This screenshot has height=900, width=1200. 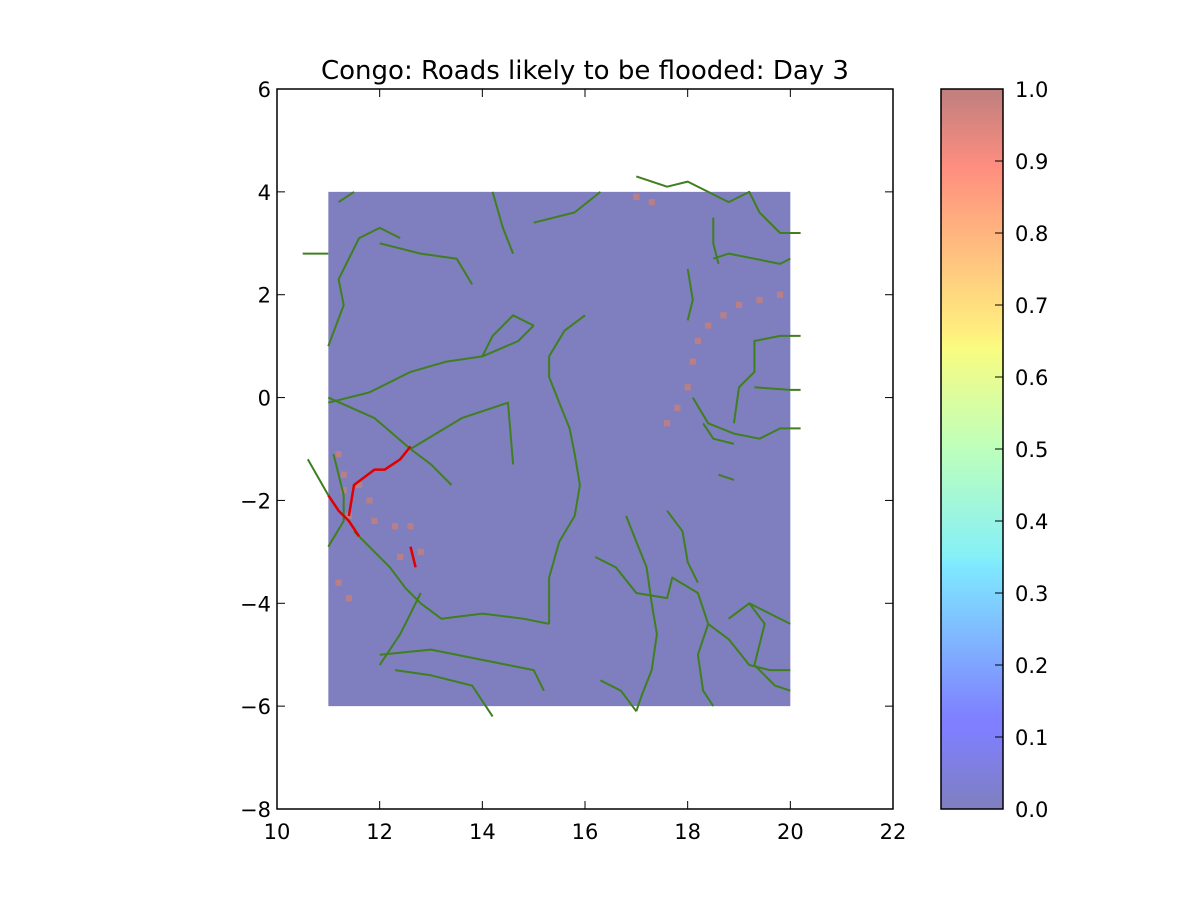 What do you see at coordinates (585, 71) in the screenshot?
I see `chart-title: Congo: Roads likely to be flooded: Day 3` at bounding box center [585, 71].